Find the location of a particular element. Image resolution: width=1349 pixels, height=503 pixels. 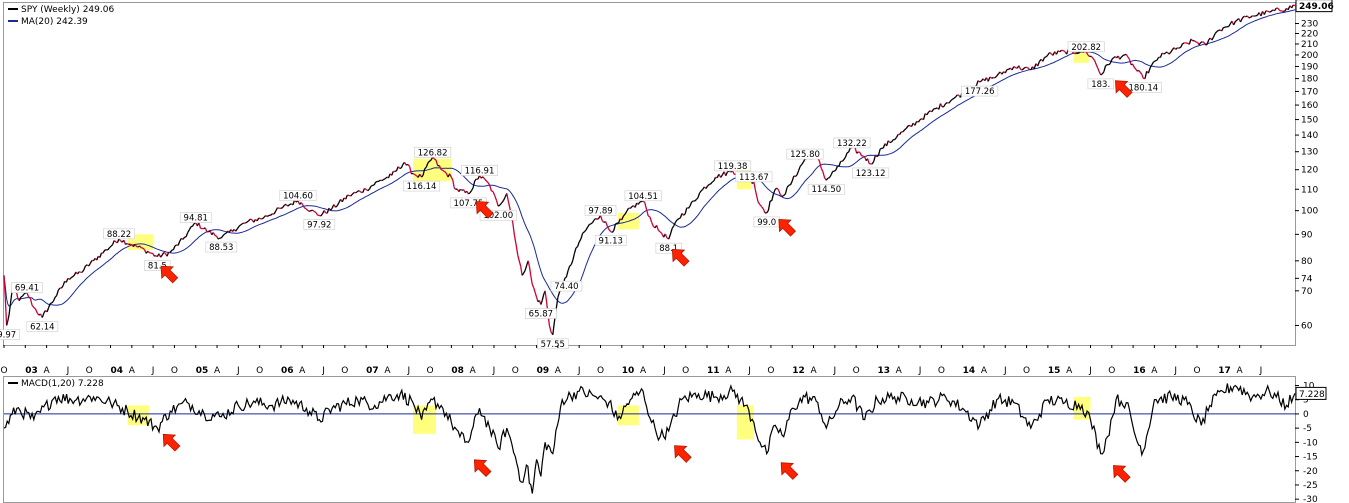

data-label-text: 123.12 is located at coordinates (871, 174).